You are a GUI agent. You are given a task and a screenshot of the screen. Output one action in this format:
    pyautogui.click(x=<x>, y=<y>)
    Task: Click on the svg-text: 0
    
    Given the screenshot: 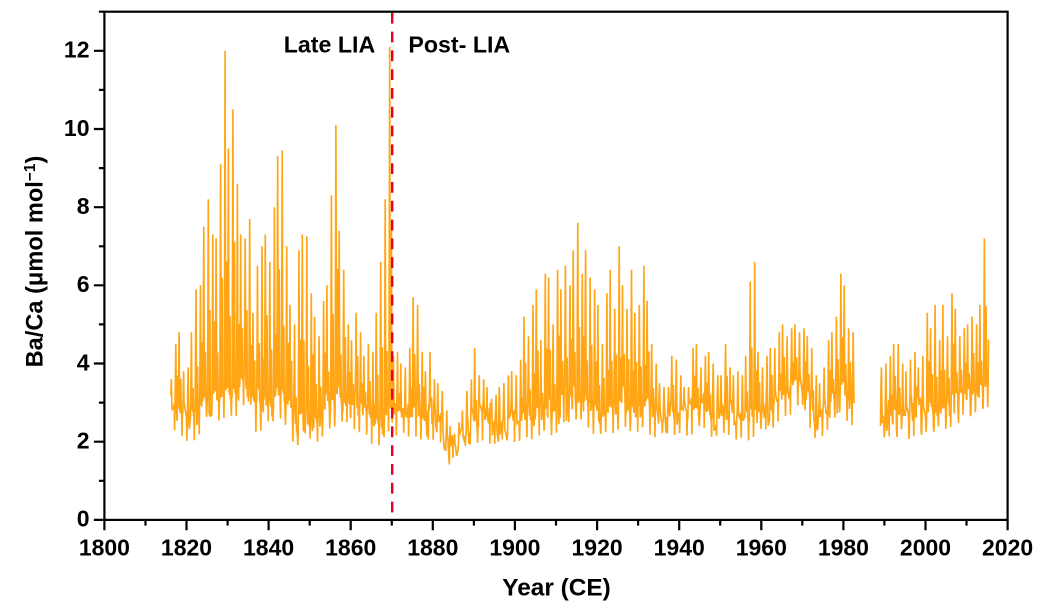 What is the action you would take?
    pyautogui.click(x=83, y=519)
    